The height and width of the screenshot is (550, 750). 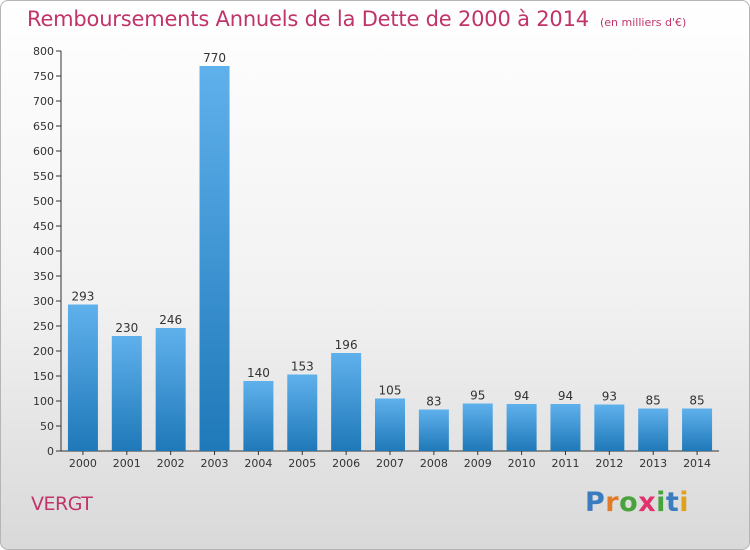 What do you see at coordinates (346, 463) in the screenshot?
I see `x-tick-label: 2006` at bounding box center [346, 463].